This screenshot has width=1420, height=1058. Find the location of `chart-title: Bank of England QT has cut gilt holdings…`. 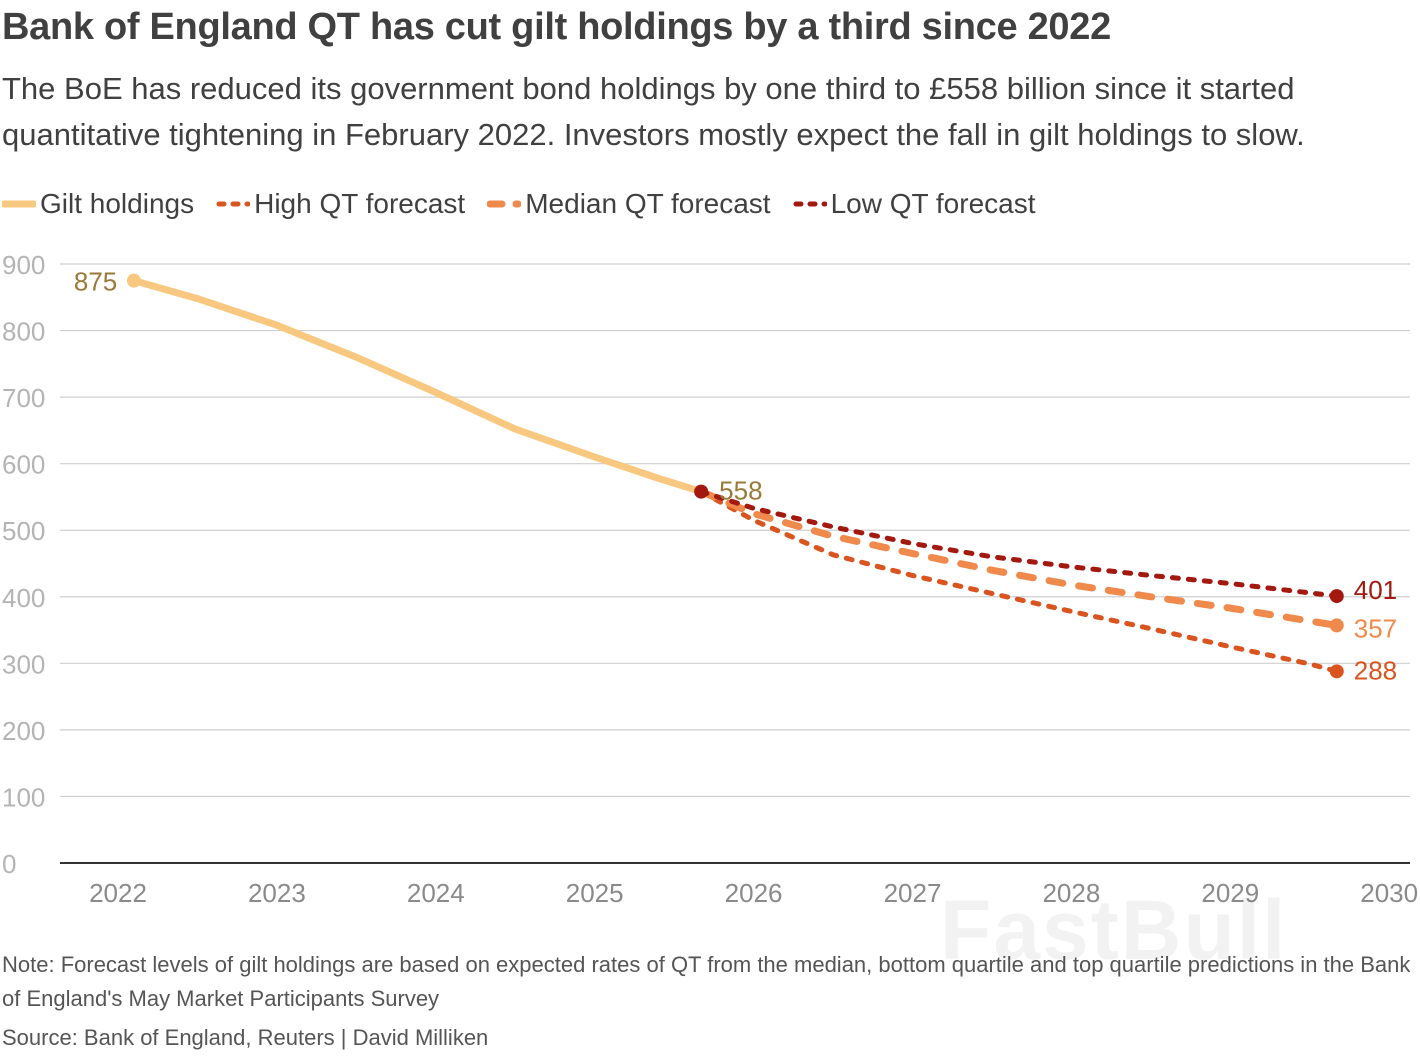

chart-title: Bank of England QT has cut gilt holdings… is located at coordinates (556, 27).